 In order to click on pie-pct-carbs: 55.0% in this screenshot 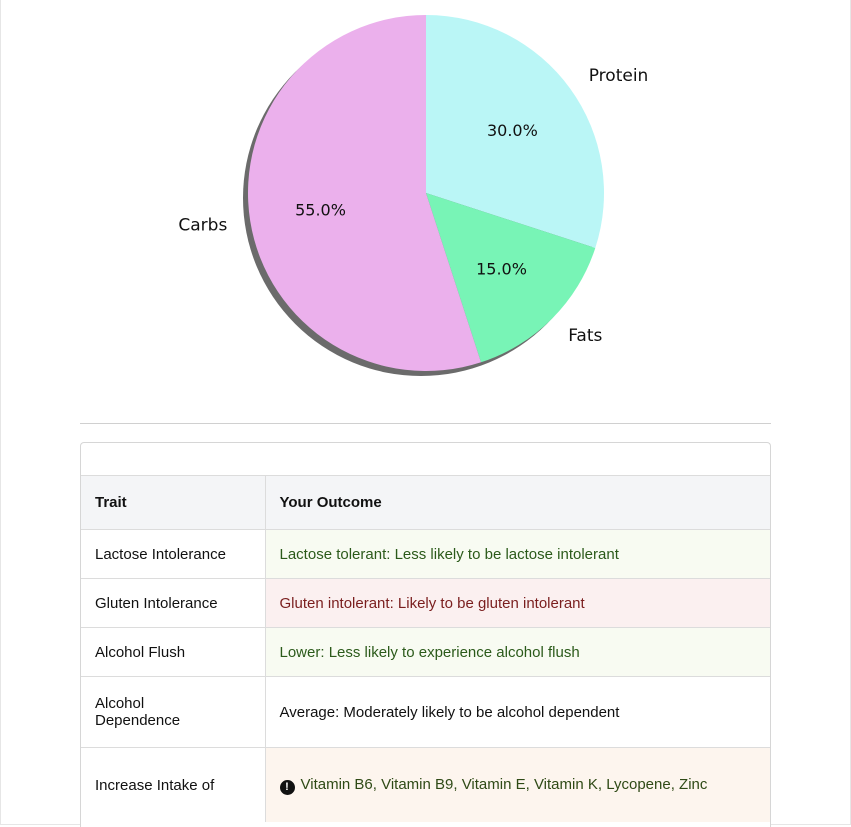, I will do `click(320, 210)`.